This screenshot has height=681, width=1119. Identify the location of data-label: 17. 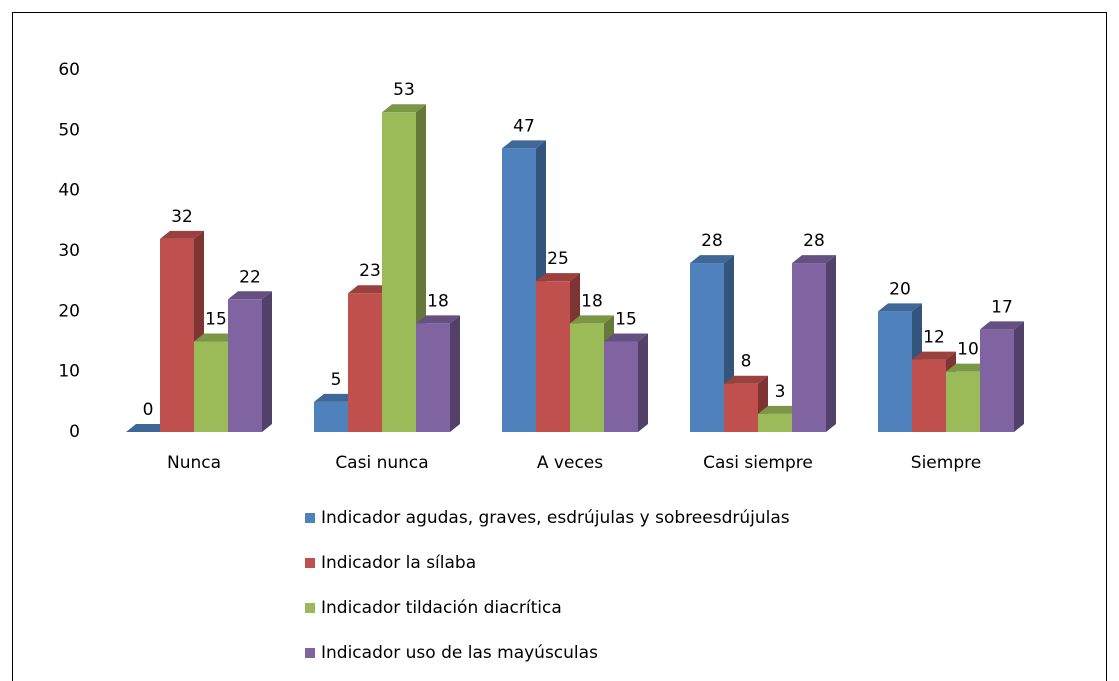
(1002, 307).